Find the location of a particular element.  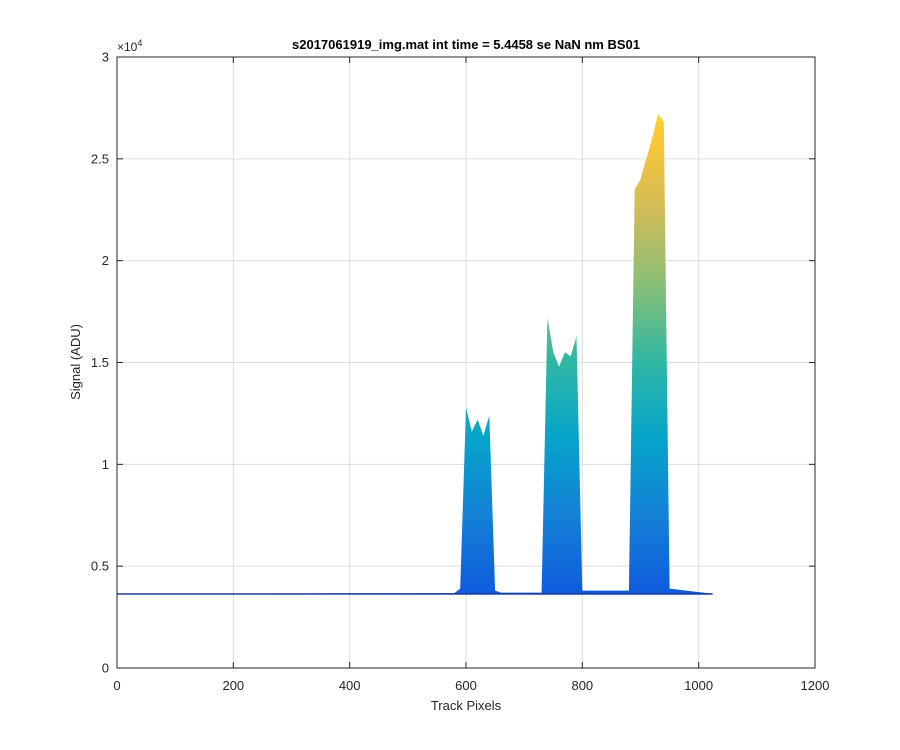

y-exponent-base: ×10 is located at coordinates (127, 47).